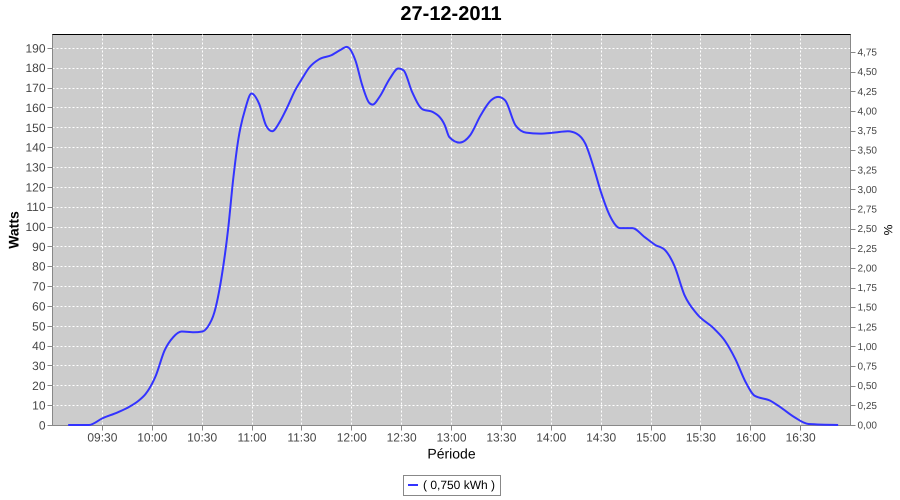 The height and width of the screenshot is (500, 900). I want to click on y-tick-label: 80, so click(39, 267).